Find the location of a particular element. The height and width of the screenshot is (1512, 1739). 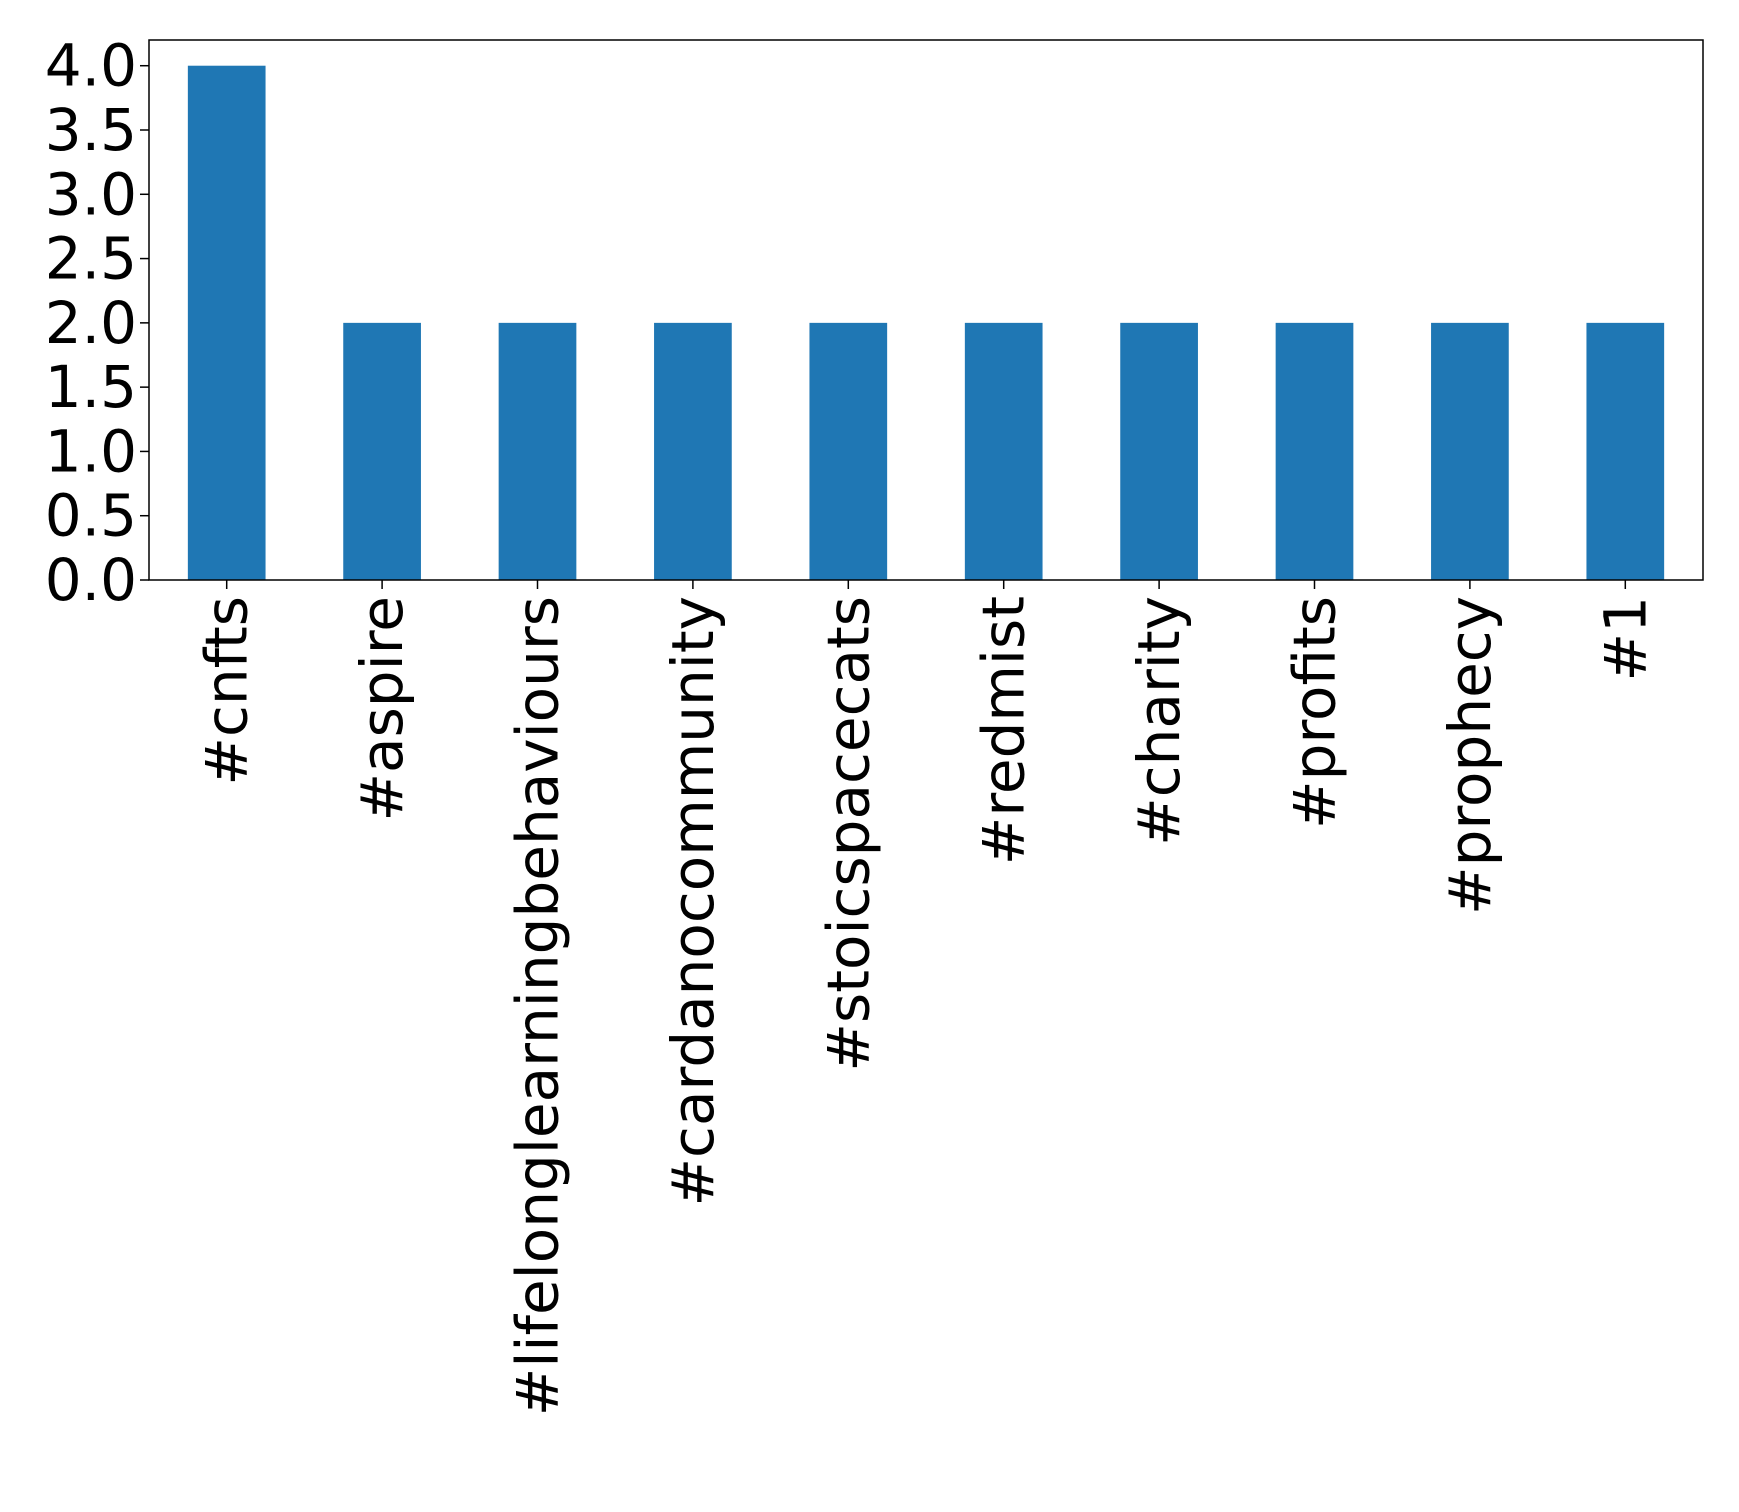

y-tick-label: 1.5 is located at coordinates (91, 387).